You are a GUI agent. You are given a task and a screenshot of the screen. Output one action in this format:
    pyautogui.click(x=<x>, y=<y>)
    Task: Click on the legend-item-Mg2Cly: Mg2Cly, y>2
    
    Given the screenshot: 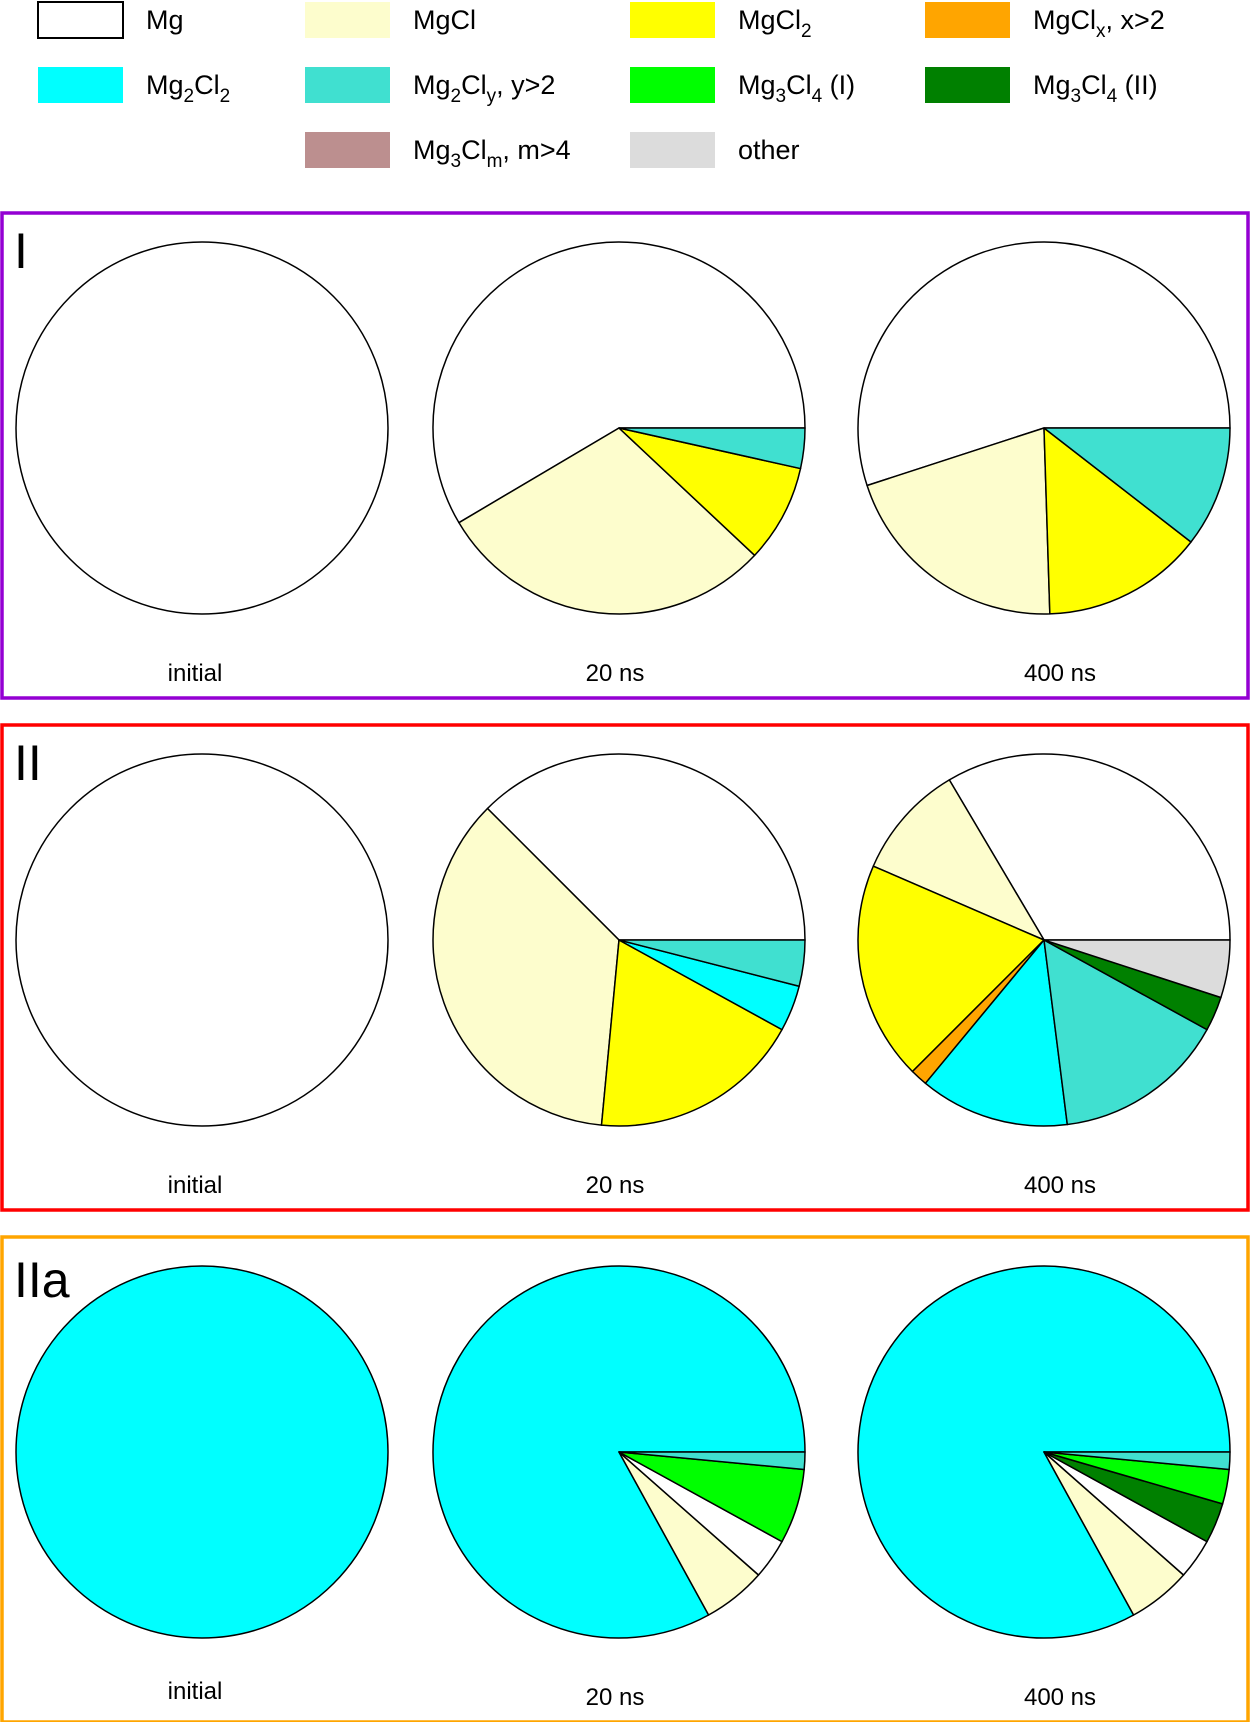 What is the action you would take?
    pyautogui.click(x=430, y=87)
    